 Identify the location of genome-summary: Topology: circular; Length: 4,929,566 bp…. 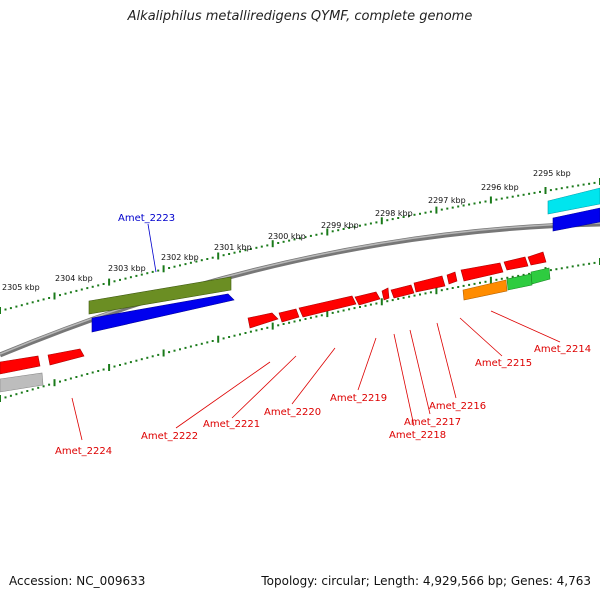
(426, 581).